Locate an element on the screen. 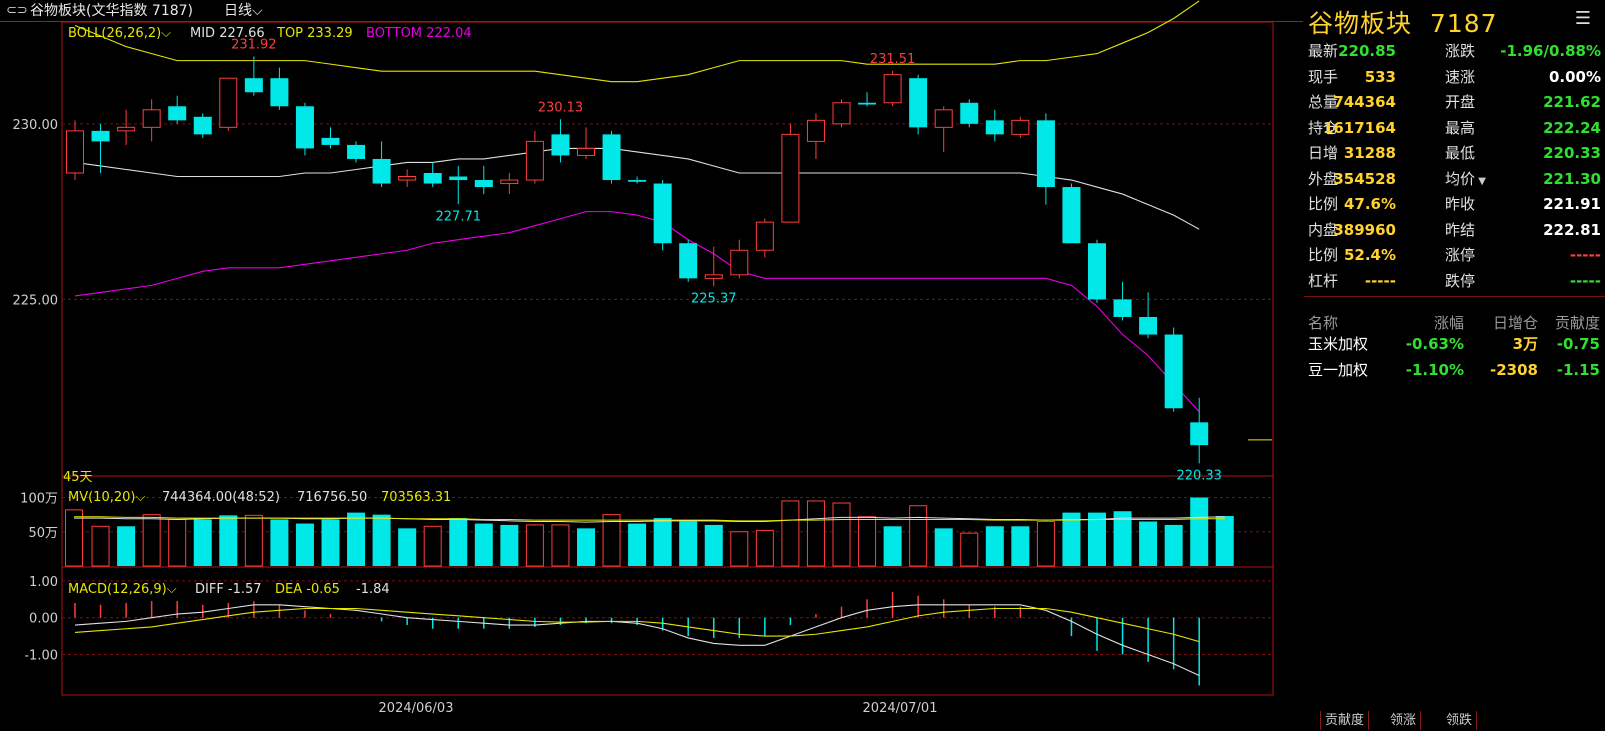 The image size is (1605, 731). quote-label: 最低 is located at coordinates (1460, 153).